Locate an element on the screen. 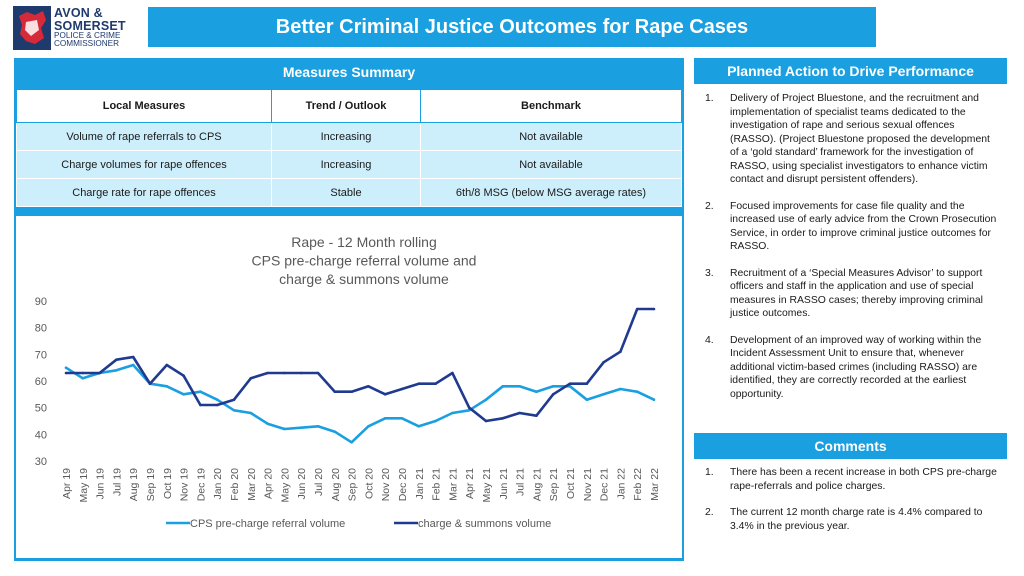  y-tick-label: 90 is located at coordinates (41, 302).